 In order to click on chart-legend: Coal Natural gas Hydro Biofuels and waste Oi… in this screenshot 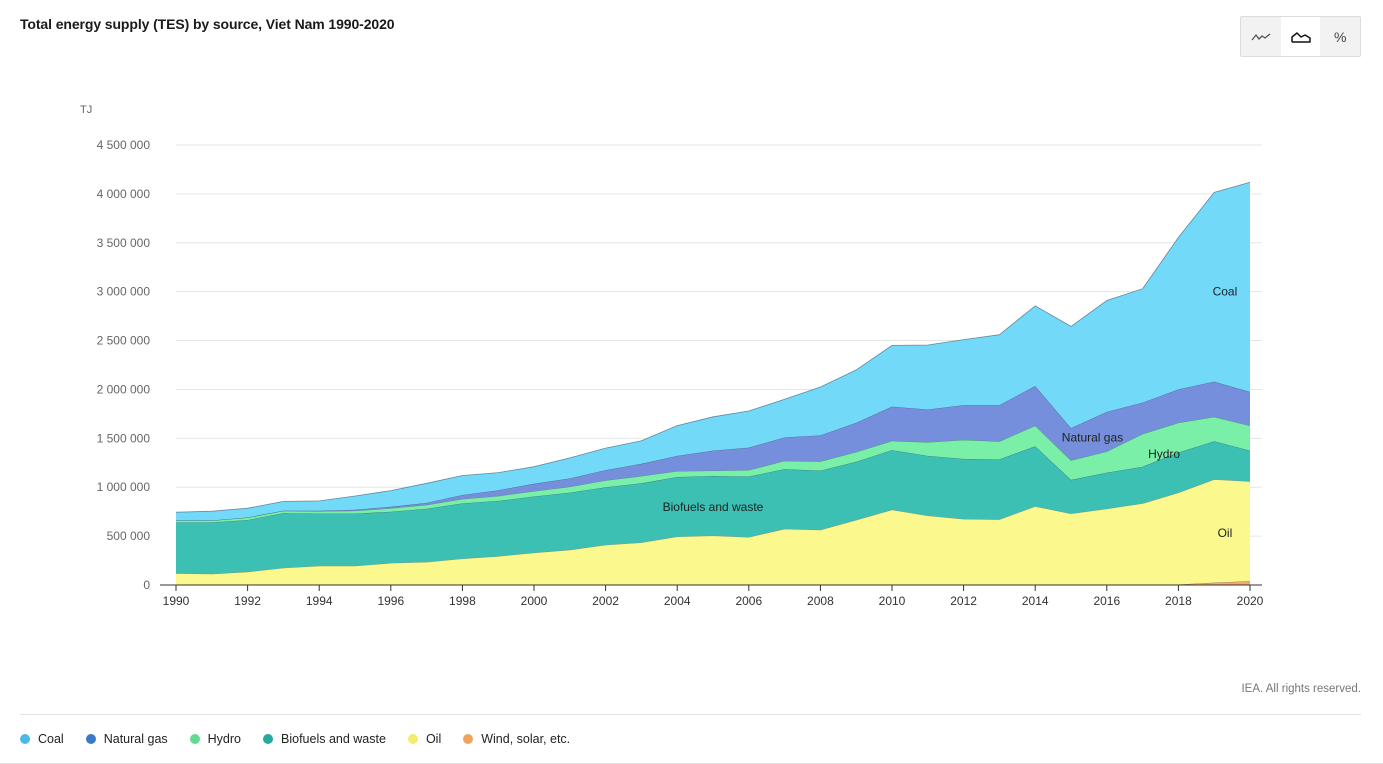, I will do `click(306, 739)`.